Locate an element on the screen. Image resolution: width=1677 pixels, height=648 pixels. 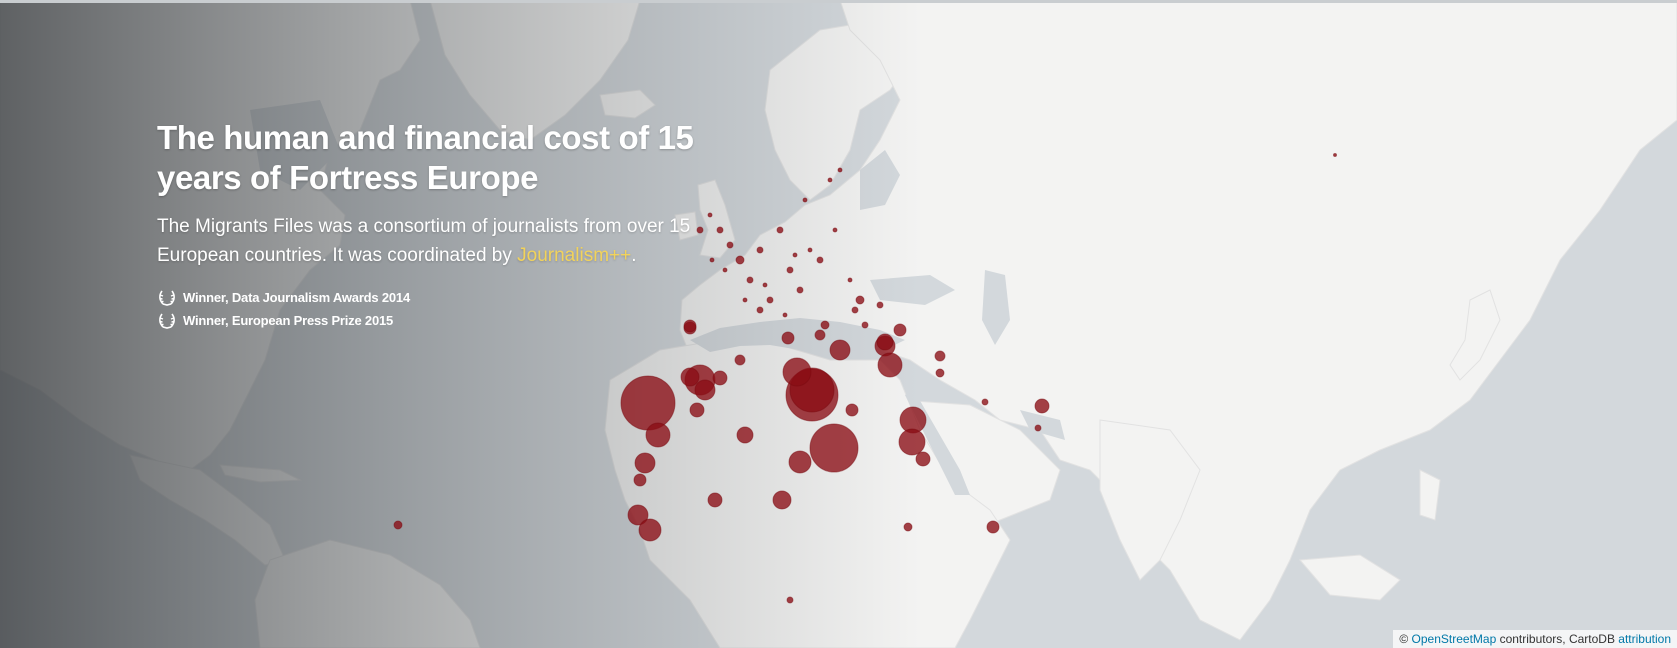
journalism-plus-plus-link: Journalism++ is located at coordinates (574, 255).